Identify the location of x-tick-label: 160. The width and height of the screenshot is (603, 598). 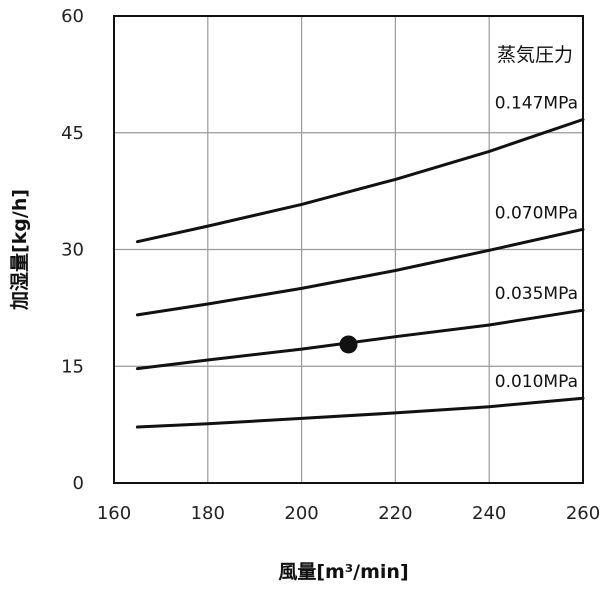
(114, 513).